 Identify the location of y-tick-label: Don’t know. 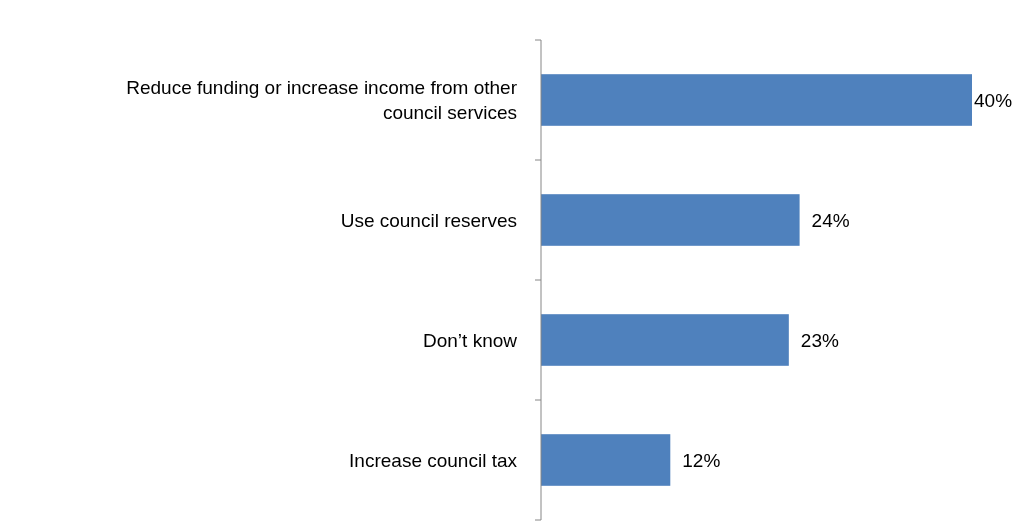
(470, 340).